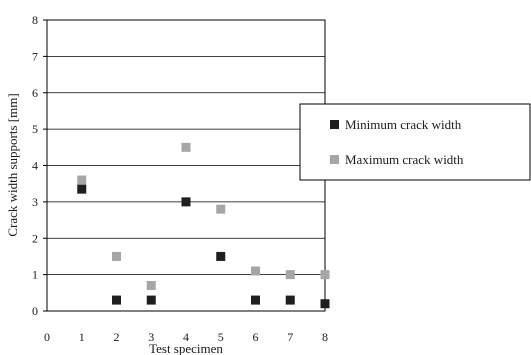  What do you see at coordinates (35, 129) in the screenshot?
I see `y-tick-label: 5` at bounding box center [35, 129].